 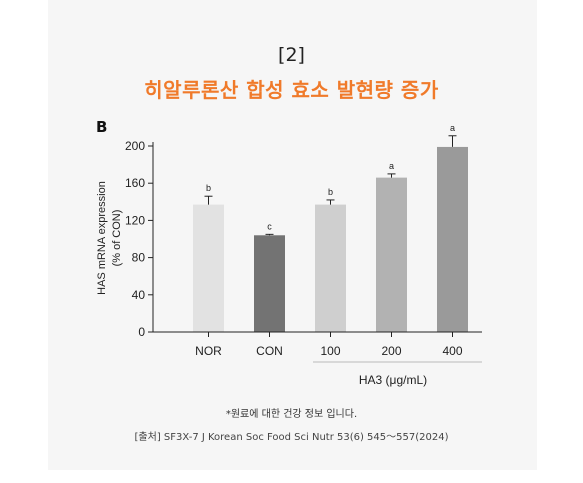 I want to click on panel-label: B, so click(x=102, y=127).